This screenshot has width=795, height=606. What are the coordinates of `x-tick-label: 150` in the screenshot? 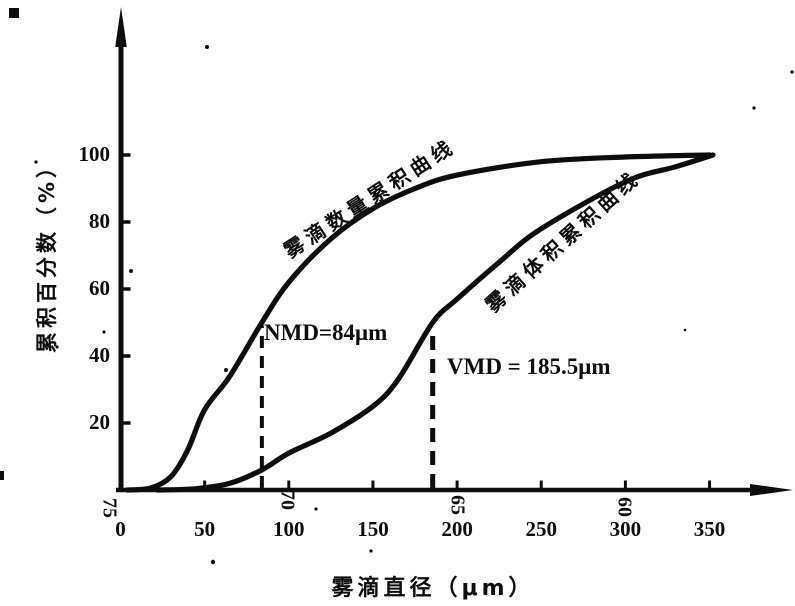 It's located at (373, 529).